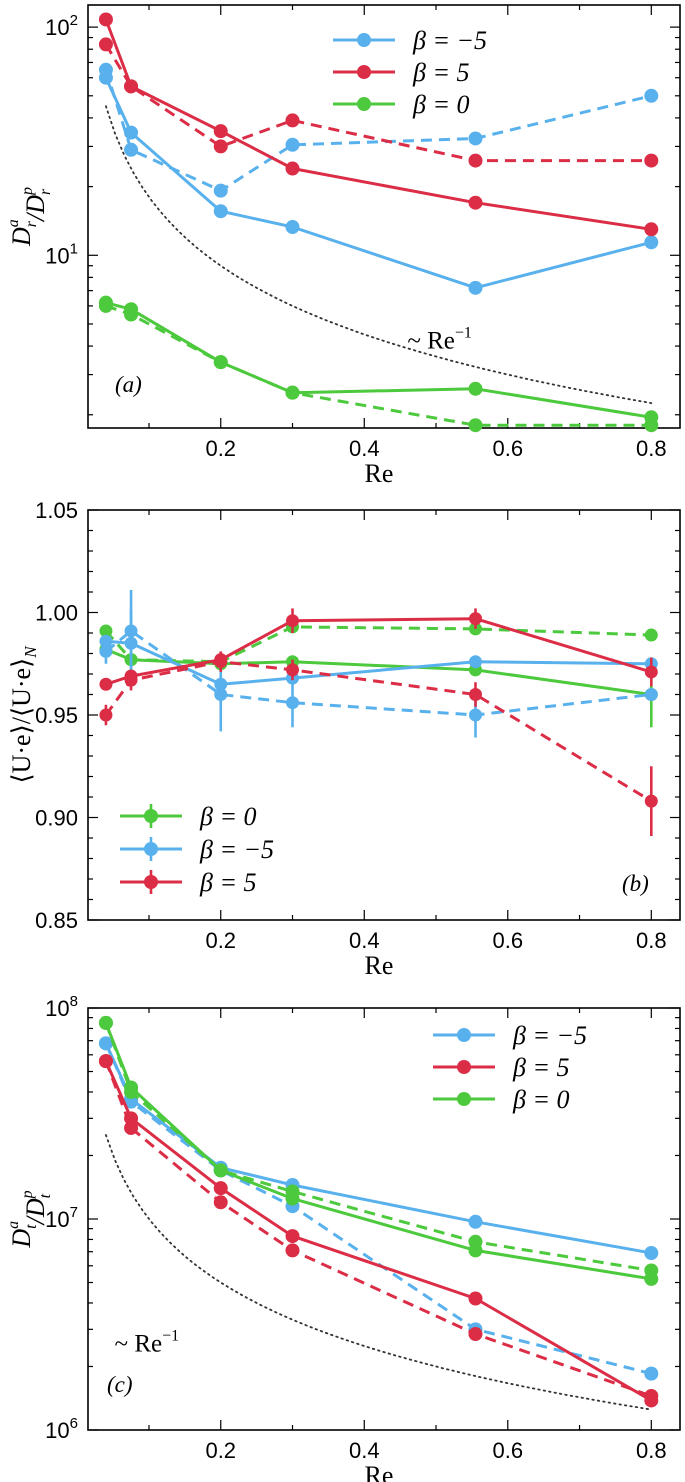 The width and height of the screenshot is (685, 1482). What do you see at coordinates (541, 1099) in the screenshot?
I see `legend-label: β = 0` at bounding box center [541, 1099].